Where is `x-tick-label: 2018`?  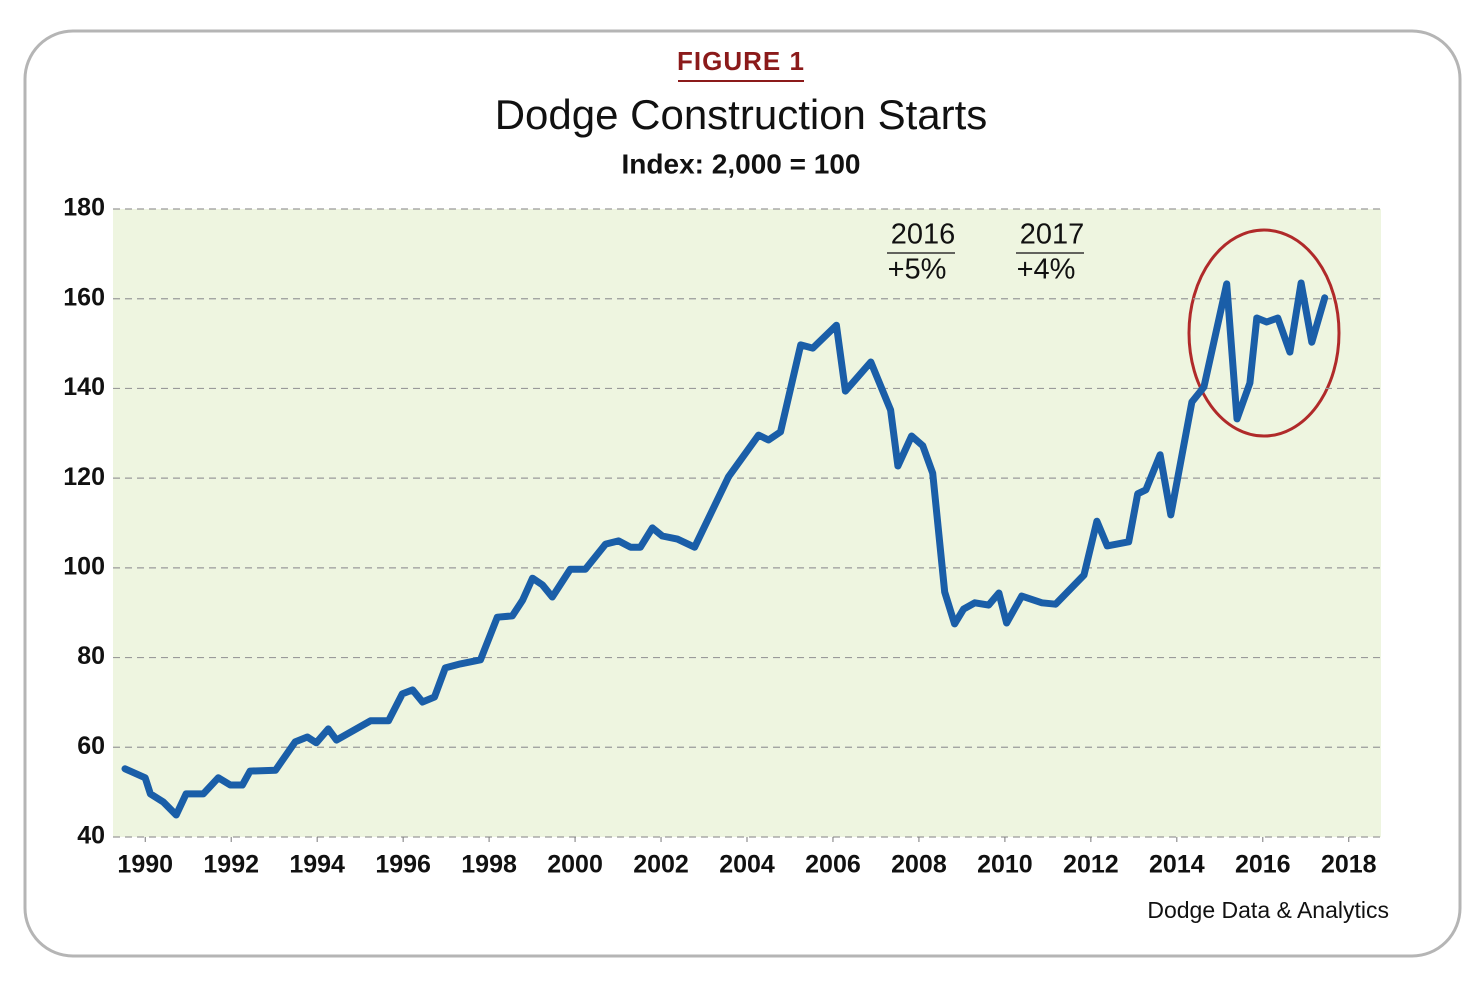
x-tick-label: 2018 is located at coordinates (1349, 865).